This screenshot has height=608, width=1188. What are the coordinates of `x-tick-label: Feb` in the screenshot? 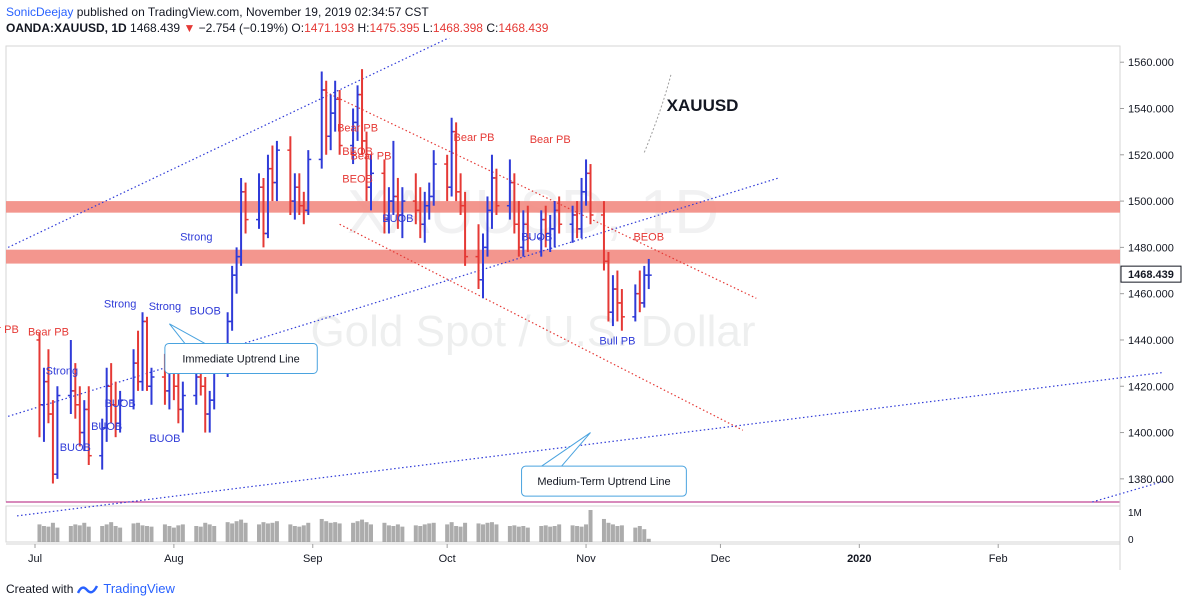 It's located at (998, 559).